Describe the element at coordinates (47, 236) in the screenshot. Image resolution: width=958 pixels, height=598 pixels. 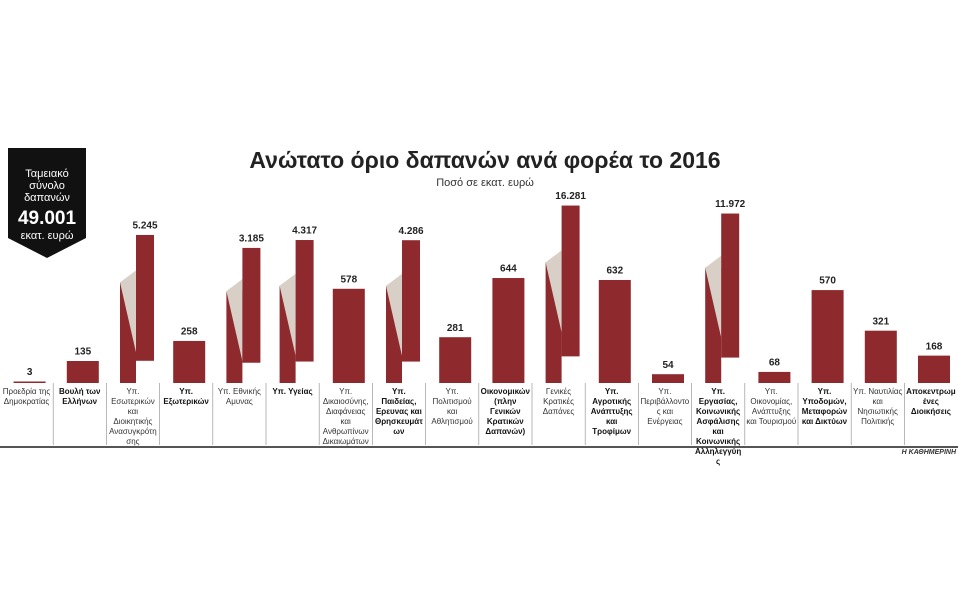
I see `total-unit: εκατ. ευρώ` at that location.